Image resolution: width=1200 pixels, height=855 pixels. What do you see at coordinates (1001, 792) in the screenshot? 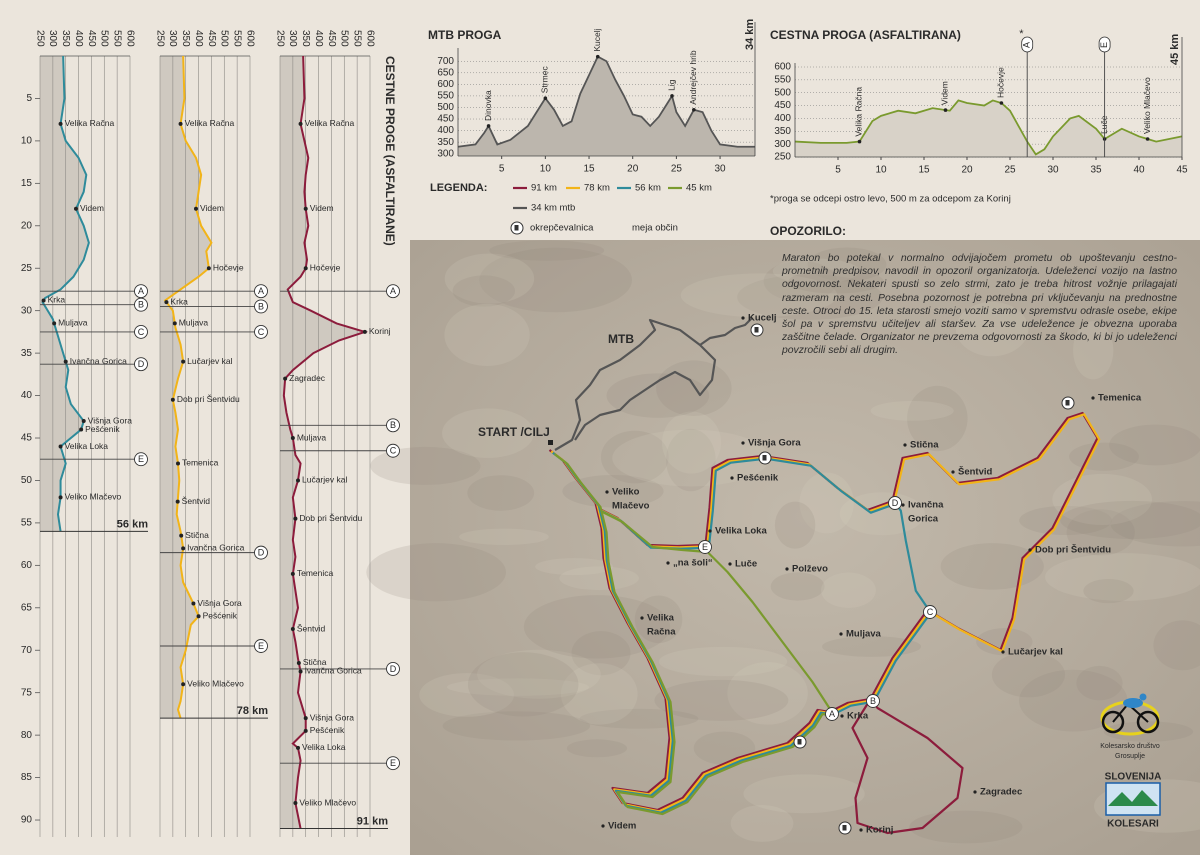
I see `map-label: Zagradec` at bounding box center [1001, 792].